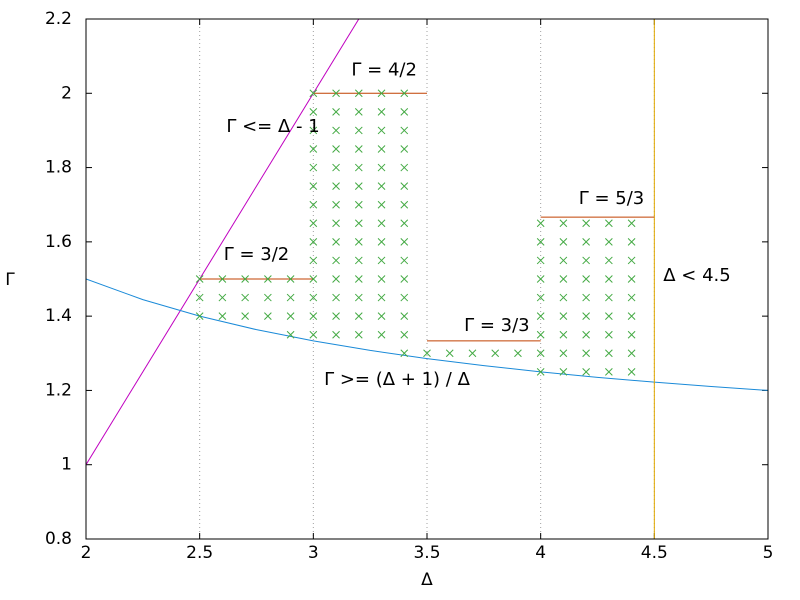  What do you see at coordinates (426, 553) in the screenshot?
I see `x-tick-label: 3.5` at bounding box center [426, 553].